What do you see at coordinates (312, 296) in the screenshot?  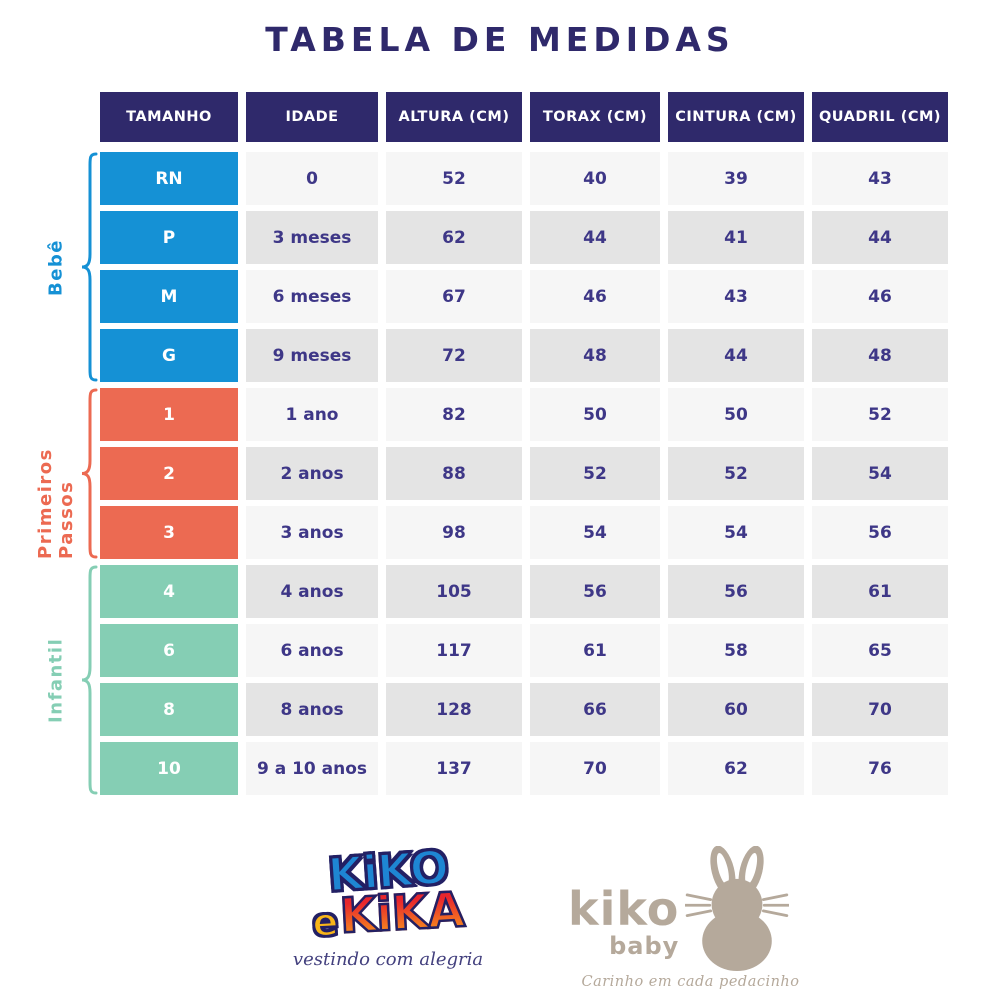 I see `value-cell: 6 meses` at bounding box center [312, 296].